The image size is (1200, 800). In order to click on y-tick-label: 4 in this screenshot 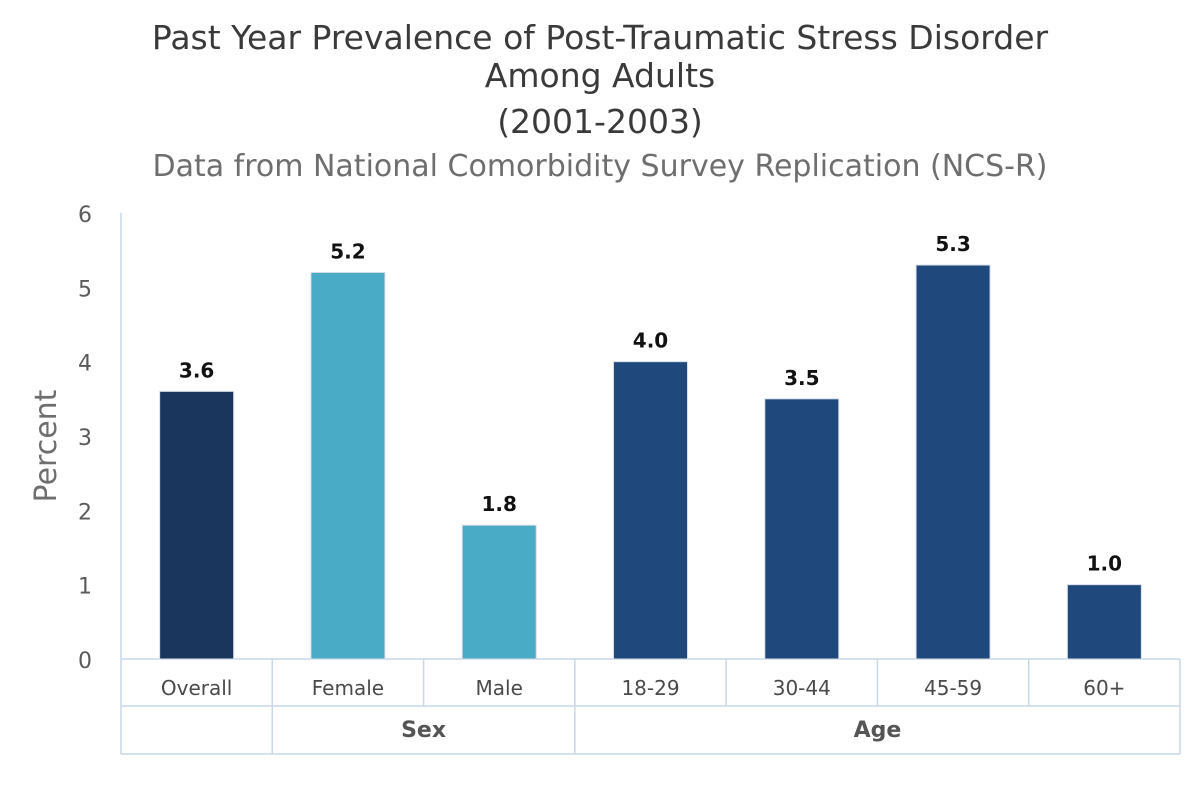, I will do `click(85, 364)`.